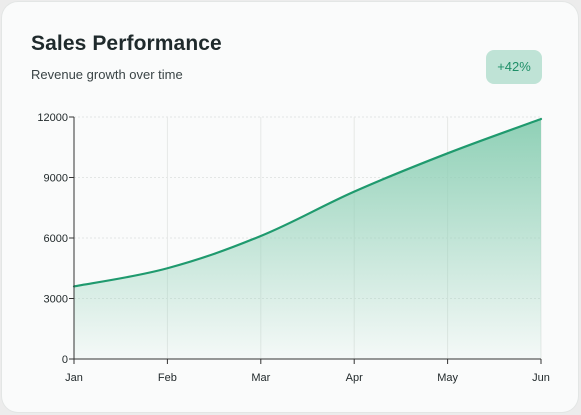 Image resolution: width=581 pixels, height=415 pixels. Describe the element at coordinates (65, 360) in the screenshot. I see `y-tick-label: 0` at that location.